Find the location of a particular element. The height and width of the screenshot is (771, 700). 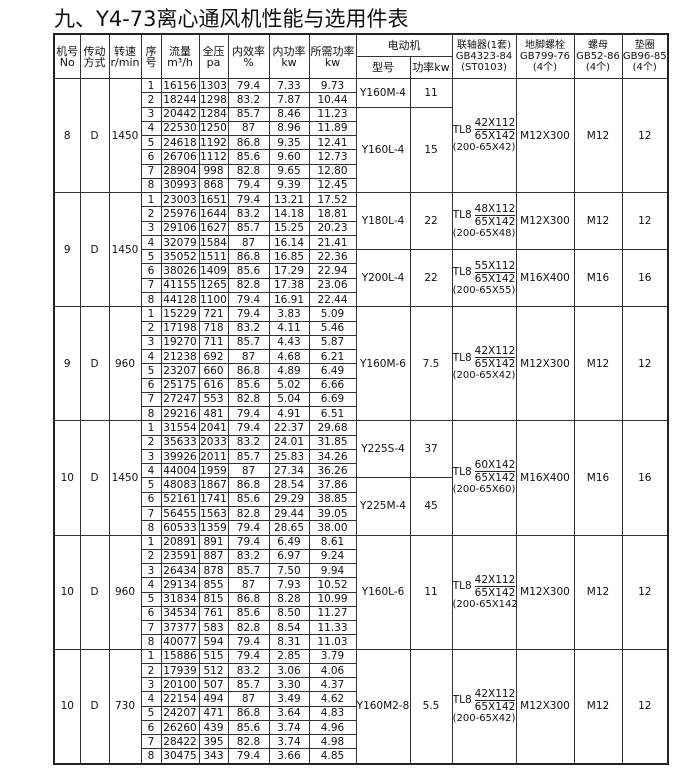

pressure-cell: 583 is located at coordinates (213, 628).